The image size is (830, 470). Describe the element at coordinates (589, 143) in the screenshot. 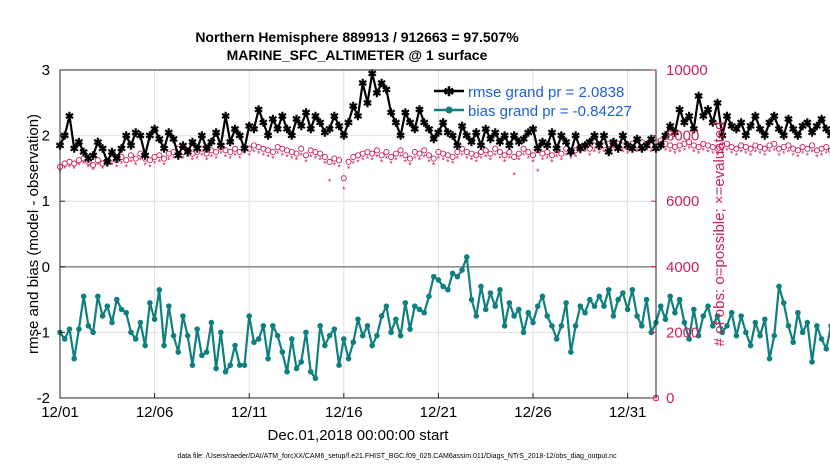

I see `rmse-point-112: ✱` at that location.